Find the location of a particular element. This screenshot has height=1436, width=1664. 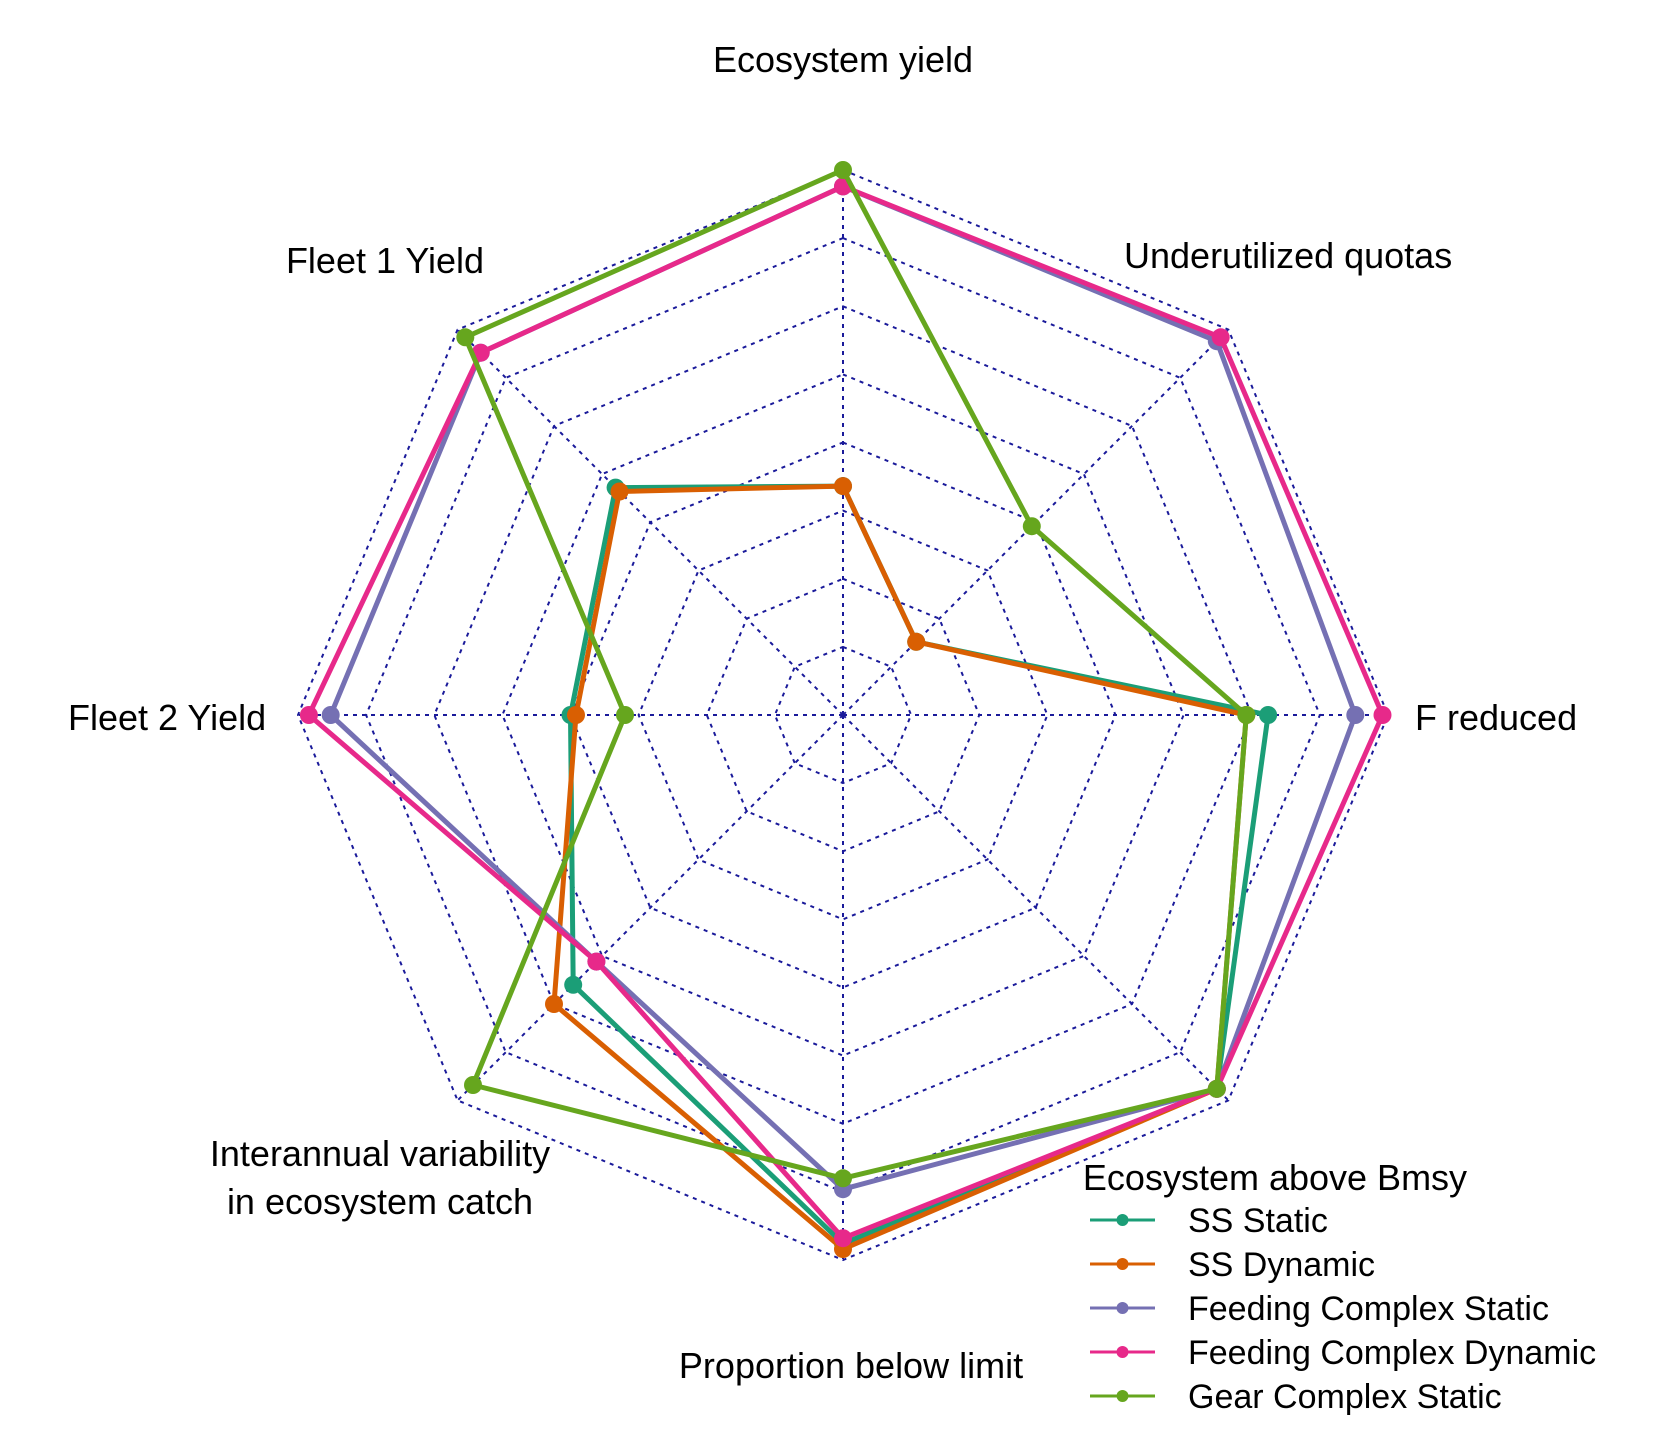

axis-label-line: Fleet 1 Yield is located at coordinates (385, 260).